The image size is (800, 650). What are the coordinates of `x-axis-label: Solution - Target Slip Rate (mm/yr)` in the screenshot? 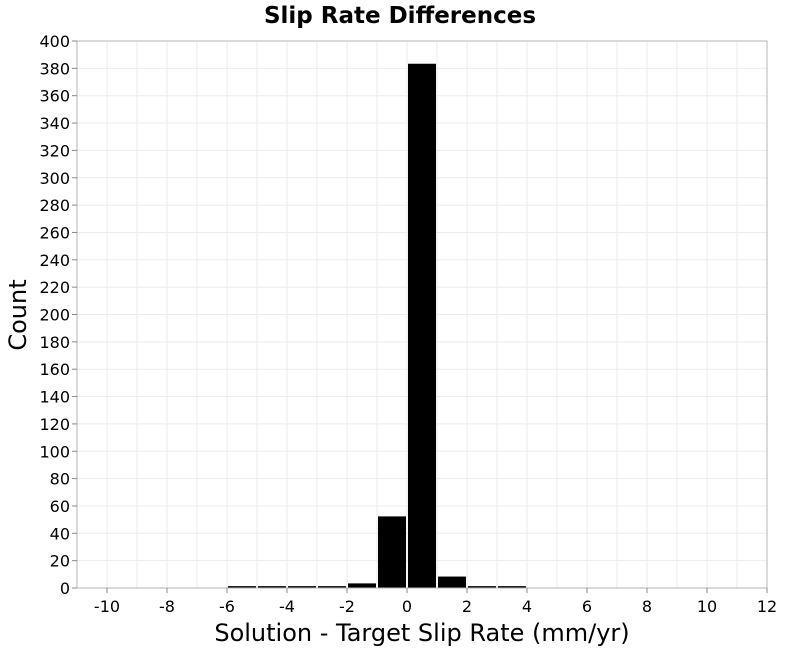 It's located at (421, 633).